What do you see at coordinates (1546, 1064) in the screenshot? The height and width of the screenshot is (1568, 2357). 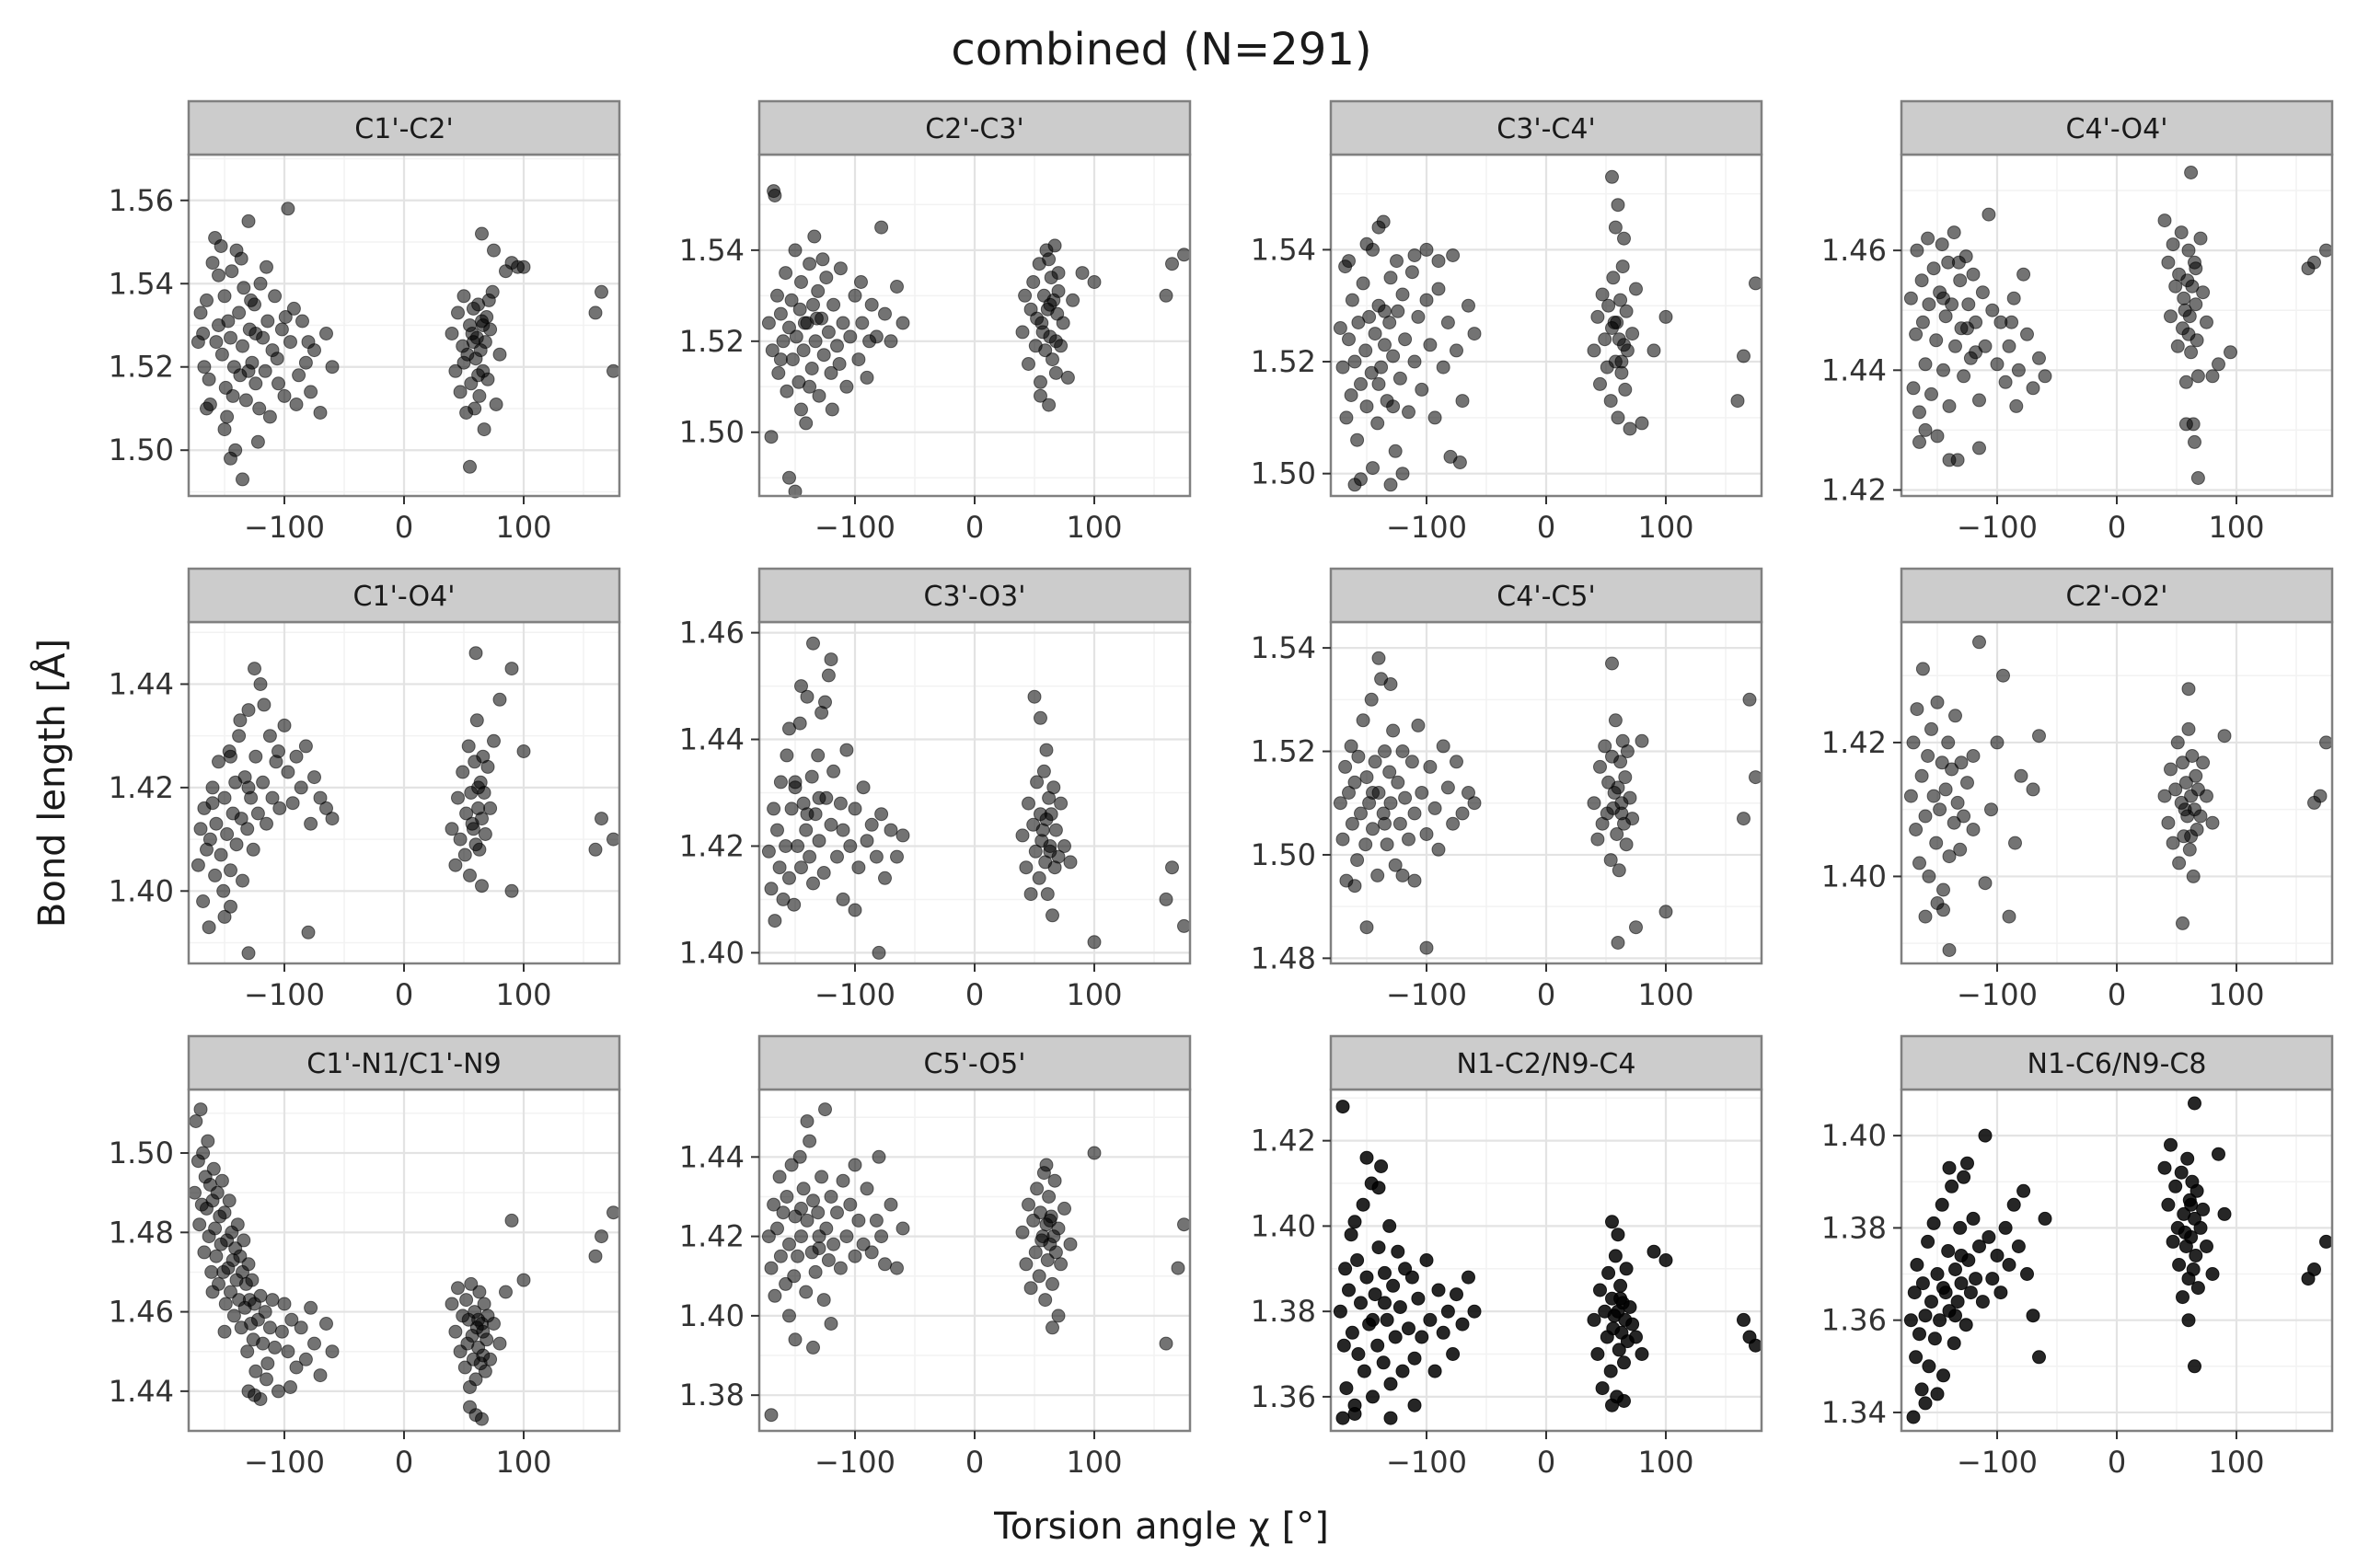 I see `facet-label: N1-C2/N9-C4` at bounding box center [1546, 1064].